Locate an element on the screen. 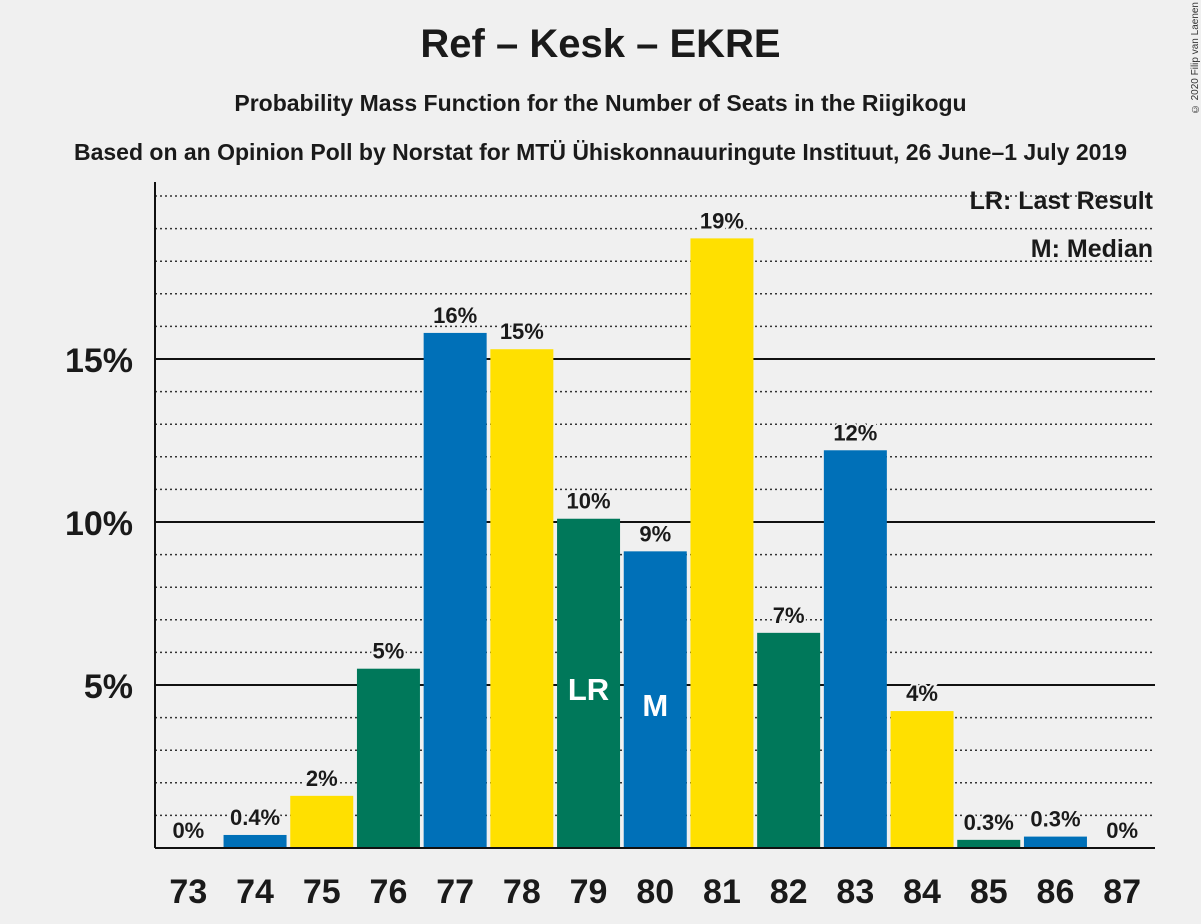 The image size is (1201, 924). bar-value-label: 15% is located at coordinates (522, 331).